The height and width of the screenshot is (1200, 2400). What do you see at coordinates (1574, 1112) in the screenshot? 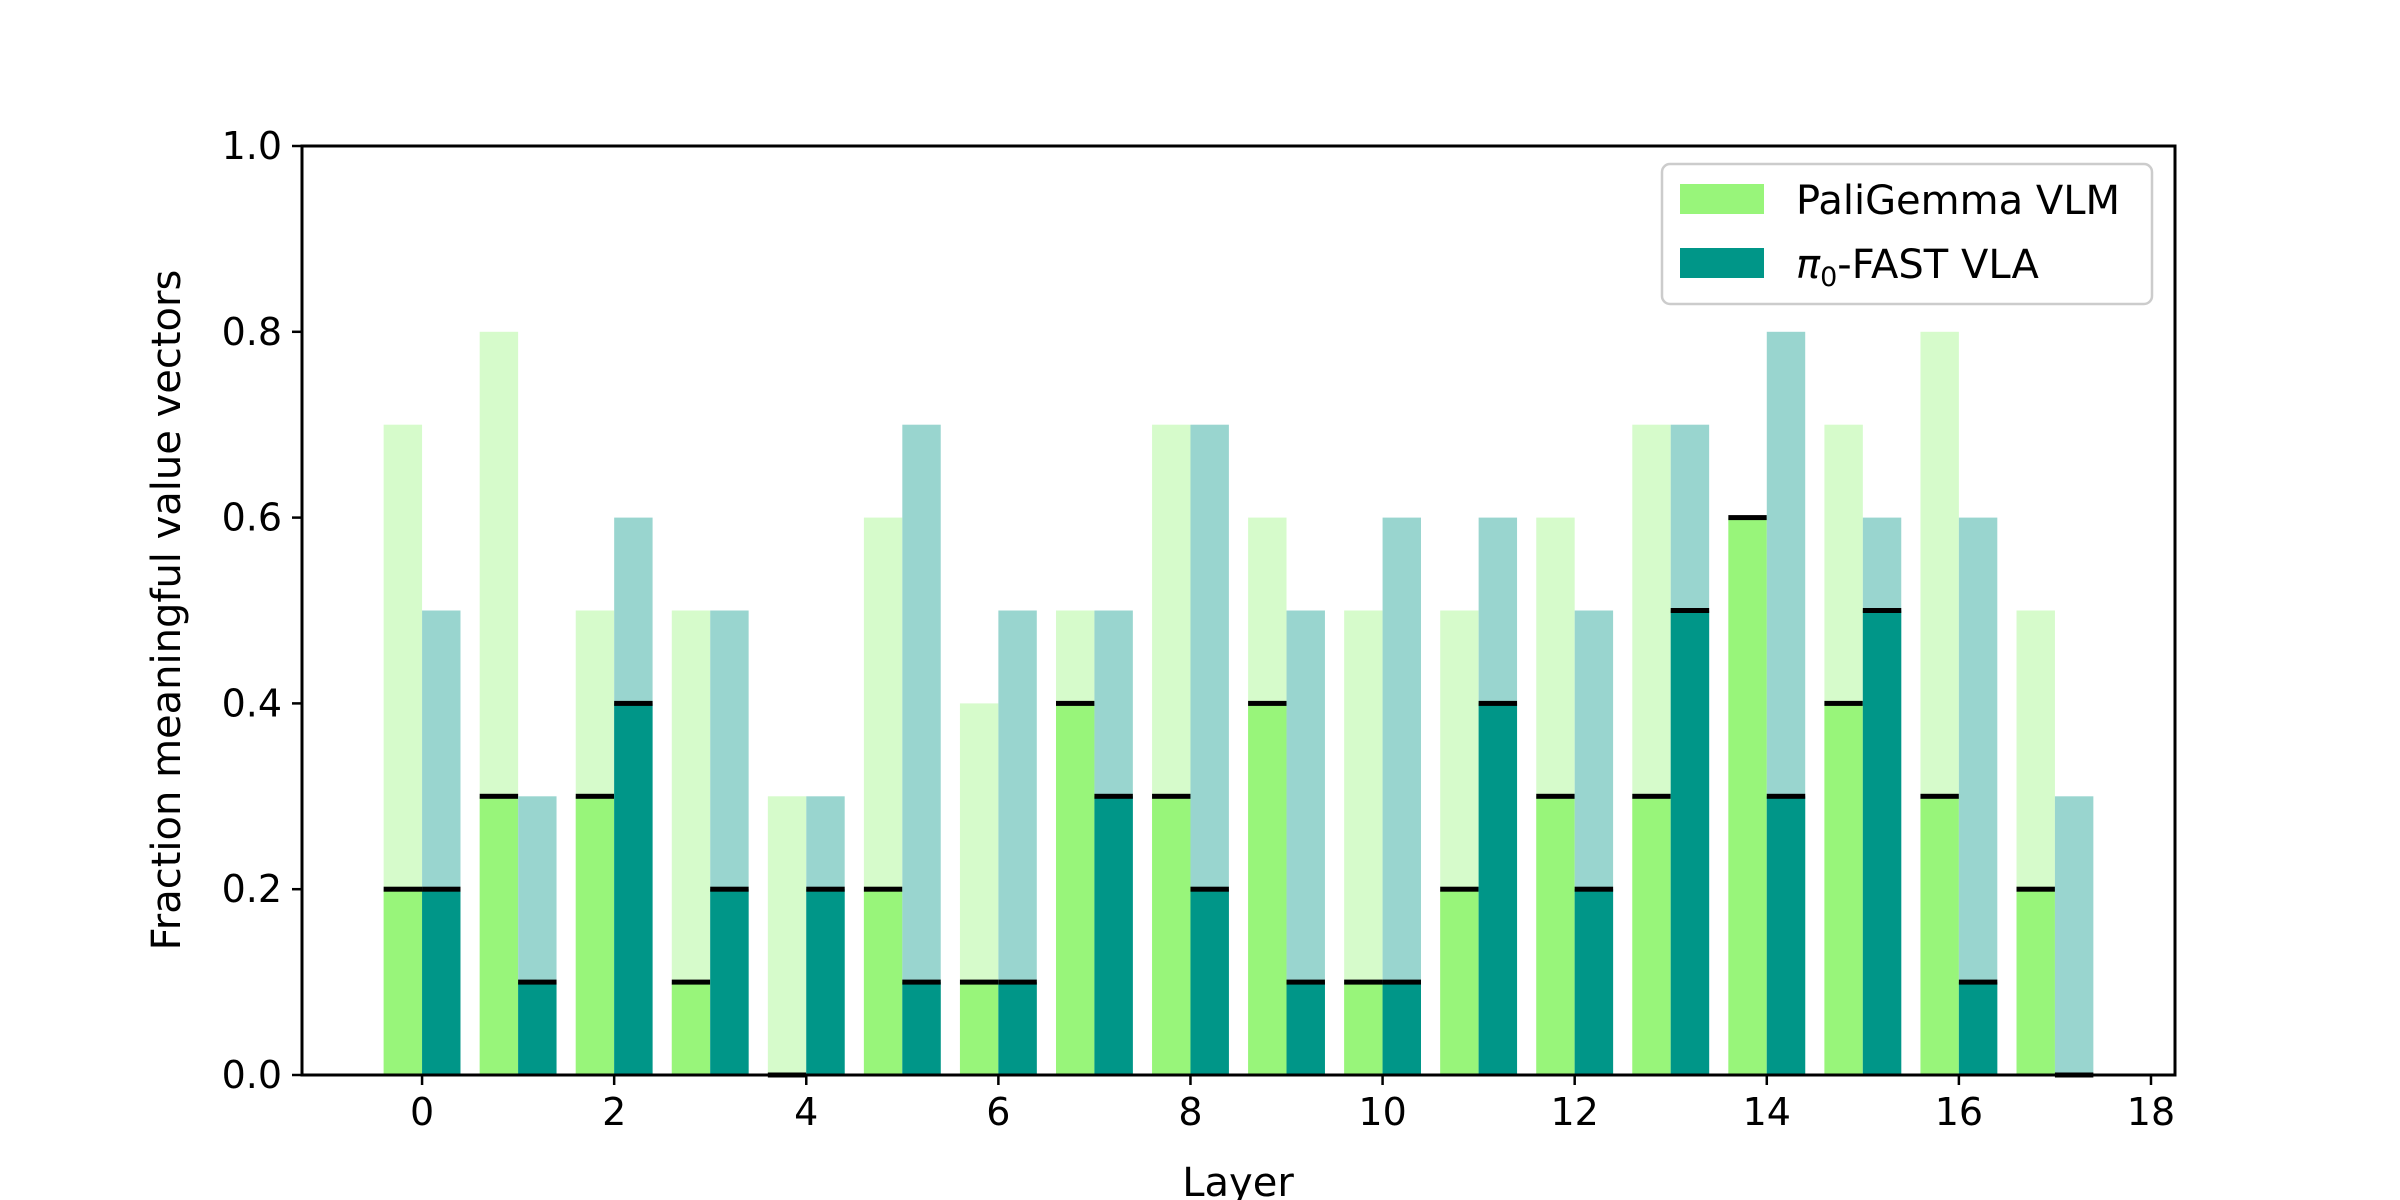
I see `x-tick-label-12: 12` at bounding box center [1574, 1112].